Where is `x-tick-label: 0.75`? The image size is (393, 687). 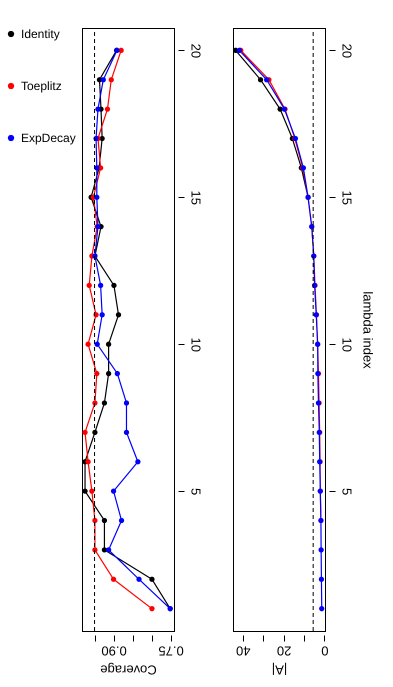
x-tick-label: 0.75 is located at coordinates (171, 651).